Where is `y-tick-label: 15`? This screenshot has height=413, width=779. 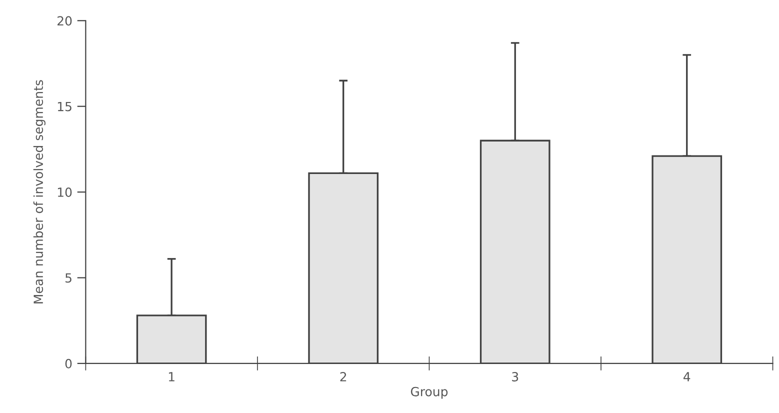
y-tick-label: 15 is located at coordinates (65, 107).